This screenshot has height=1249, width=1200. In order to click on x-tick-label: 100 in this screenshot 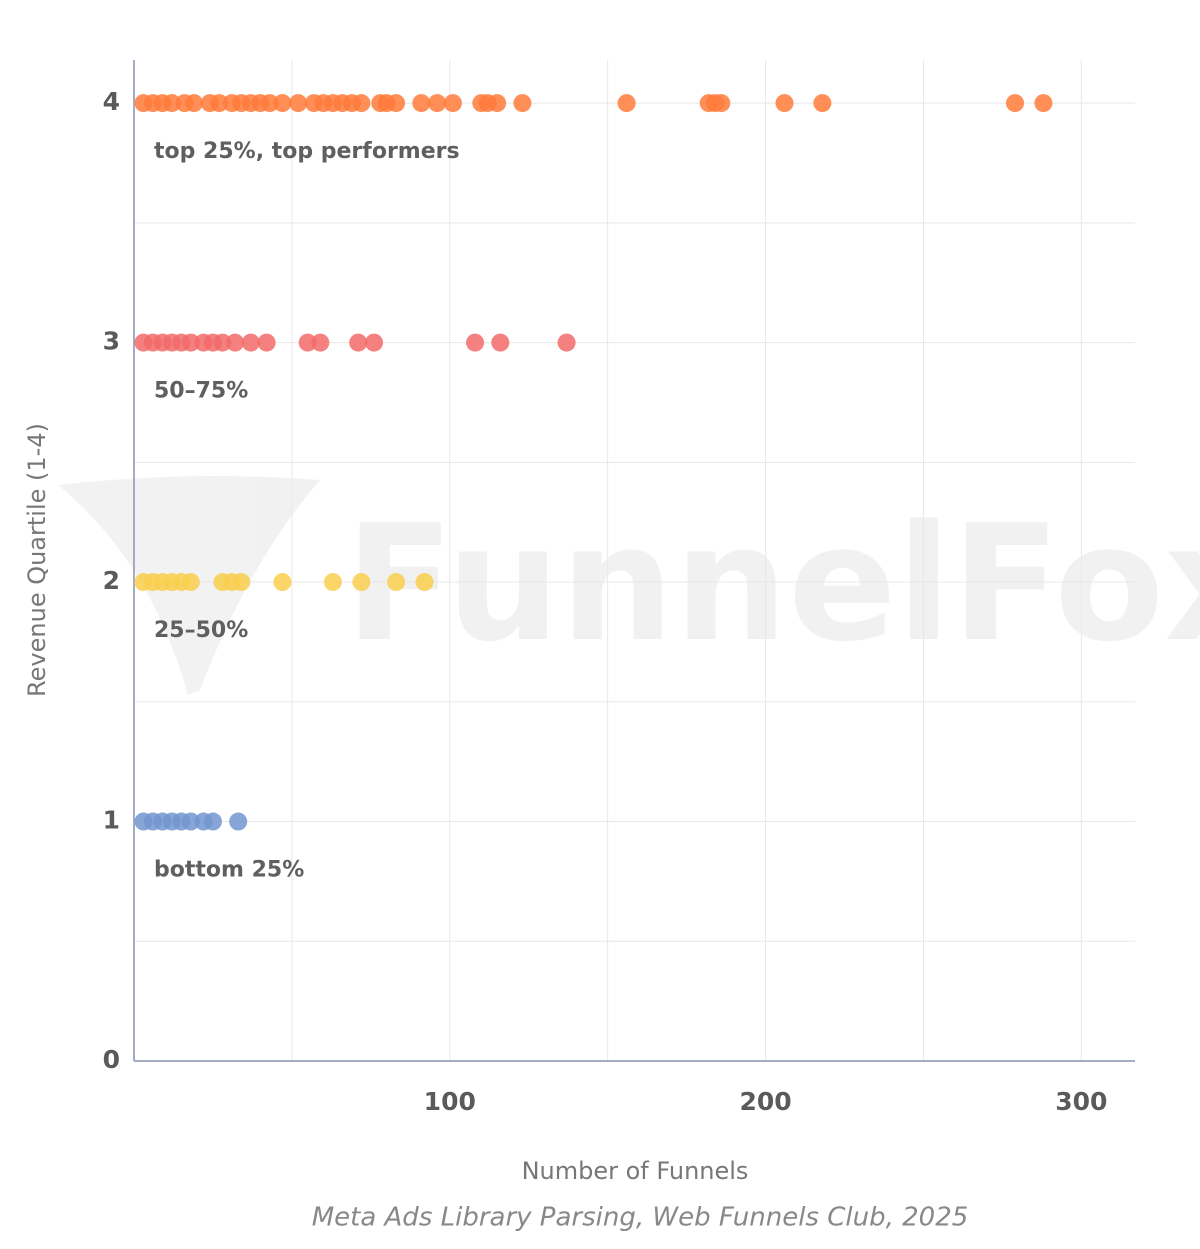, I will do `click(450, 1101)`.